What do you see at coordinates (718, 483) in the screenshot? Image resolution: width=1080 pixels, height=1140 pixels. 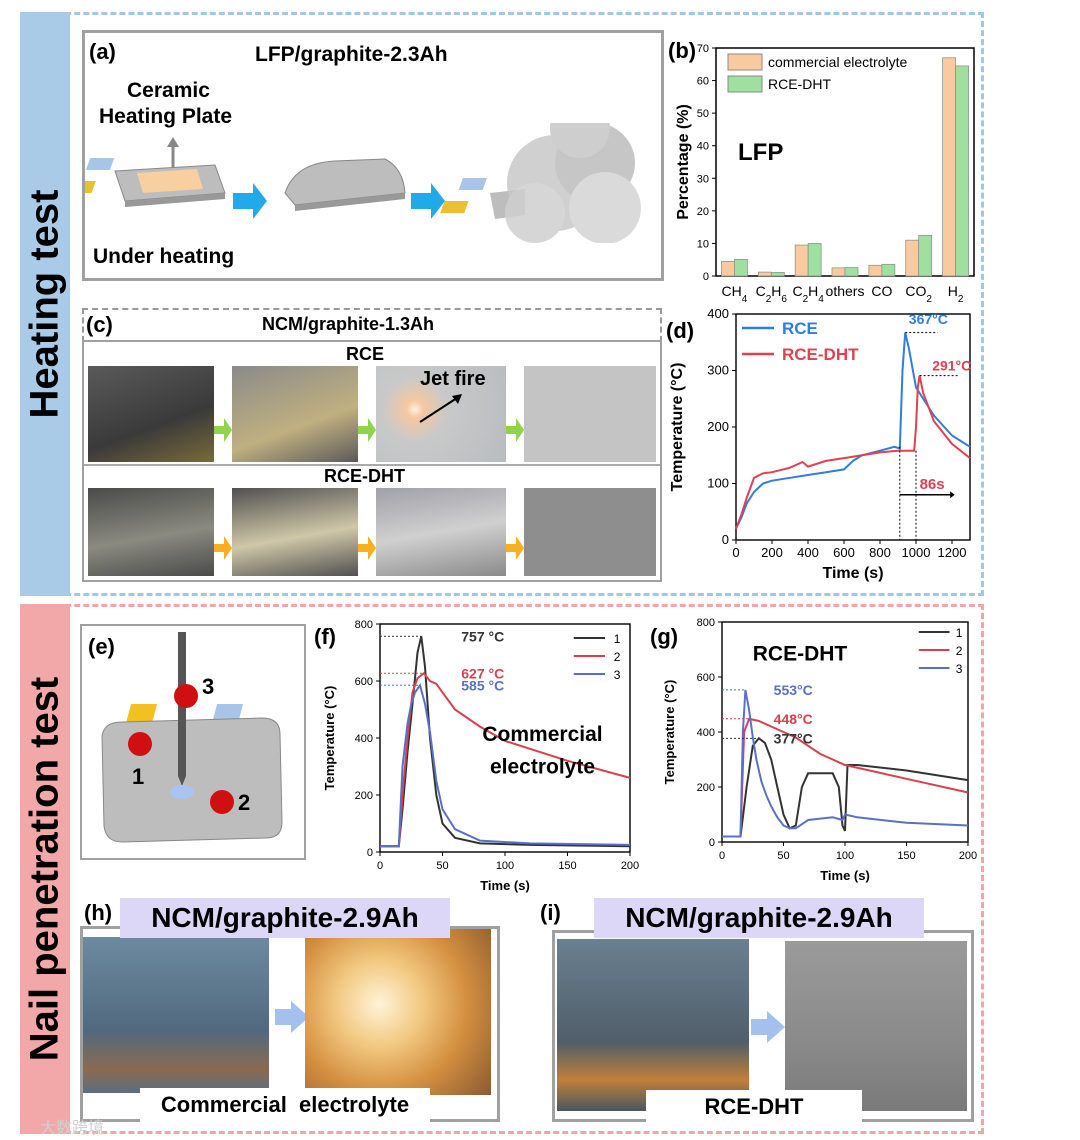 I see `chart-d-ytick-label: 100` at bounding box center [718, 483].